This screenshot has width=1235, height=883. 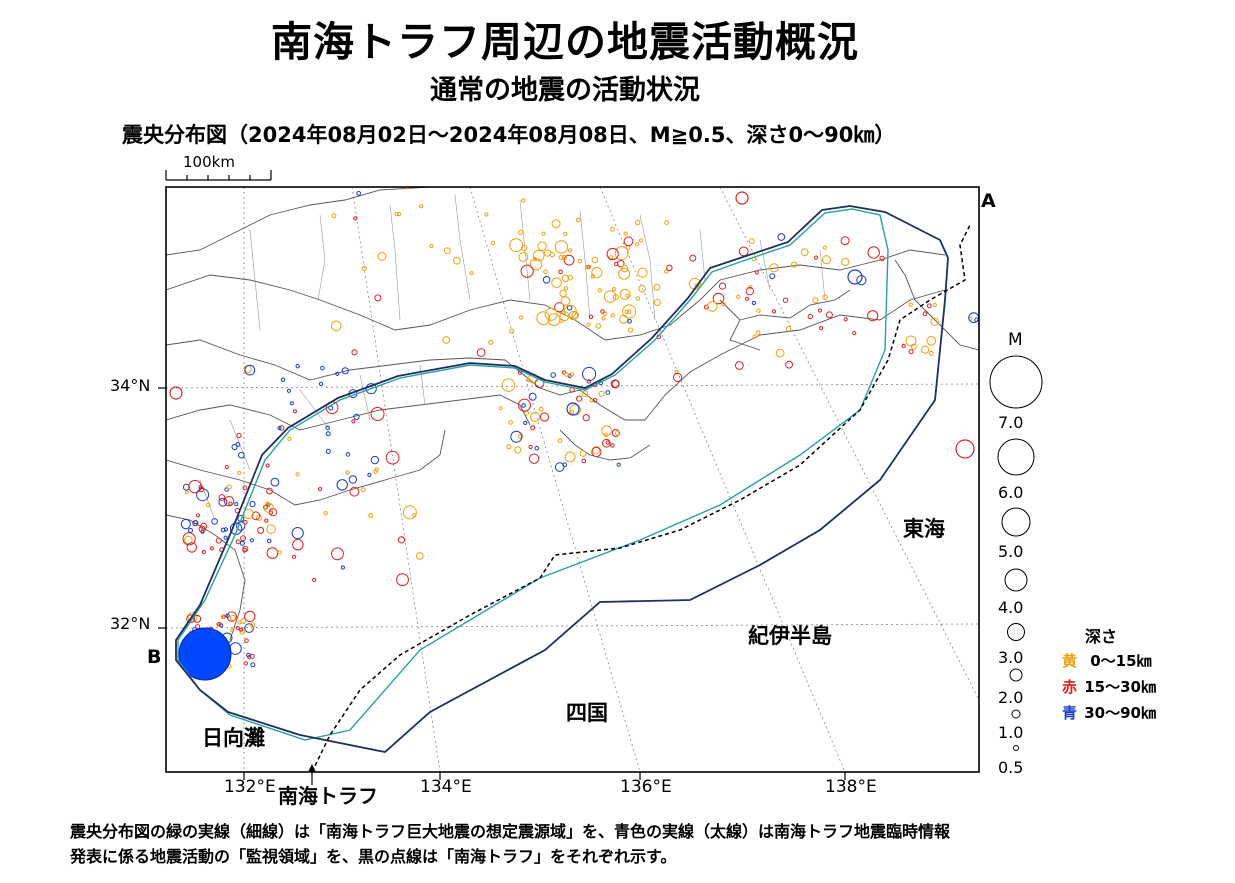 I want to click on magnitude-label: 4.0, so click(x=1011, y=607).